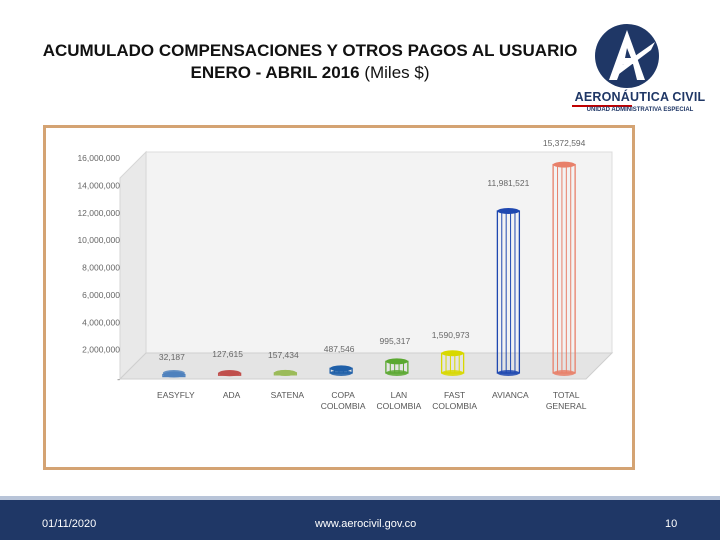  I want to click on bar-value-label: 127,615, so click(227, 354).